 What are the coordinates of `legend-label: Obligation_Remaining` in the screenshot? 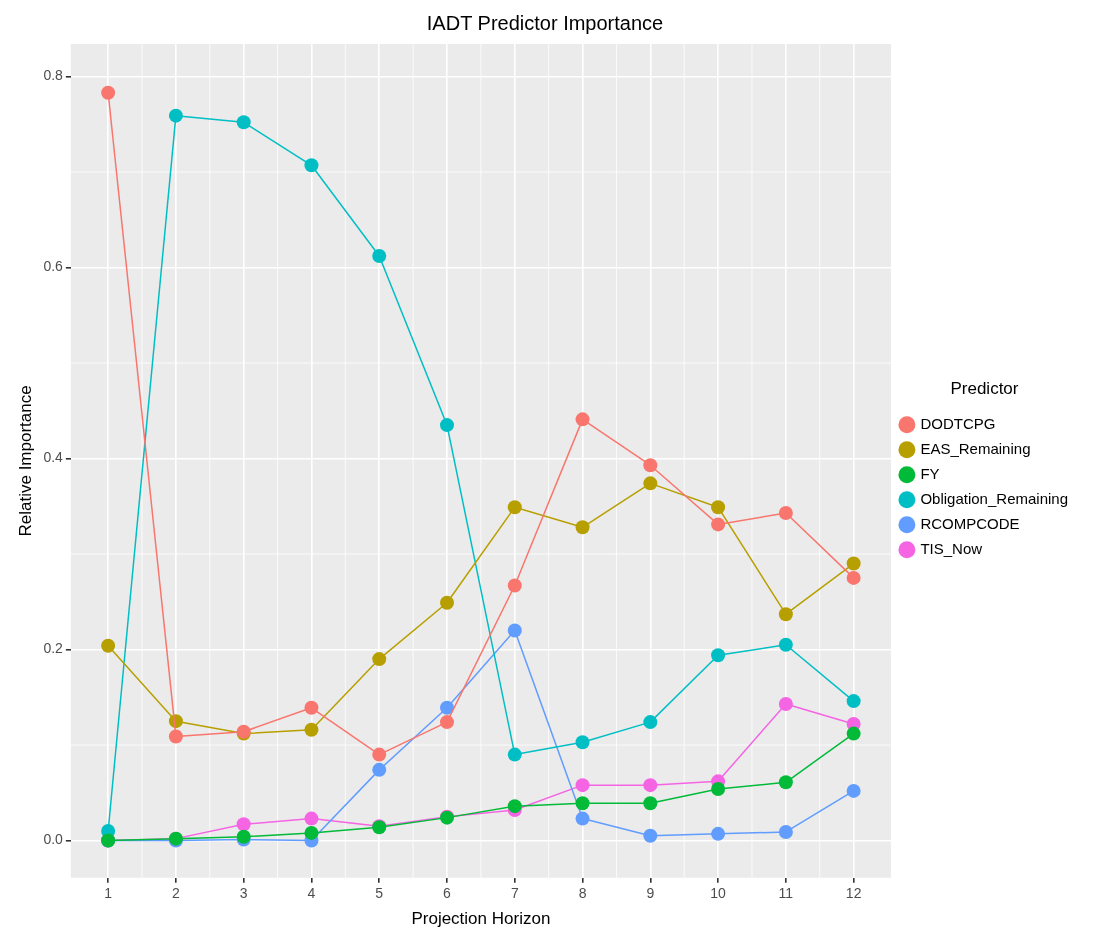 It's located at (994, 498).